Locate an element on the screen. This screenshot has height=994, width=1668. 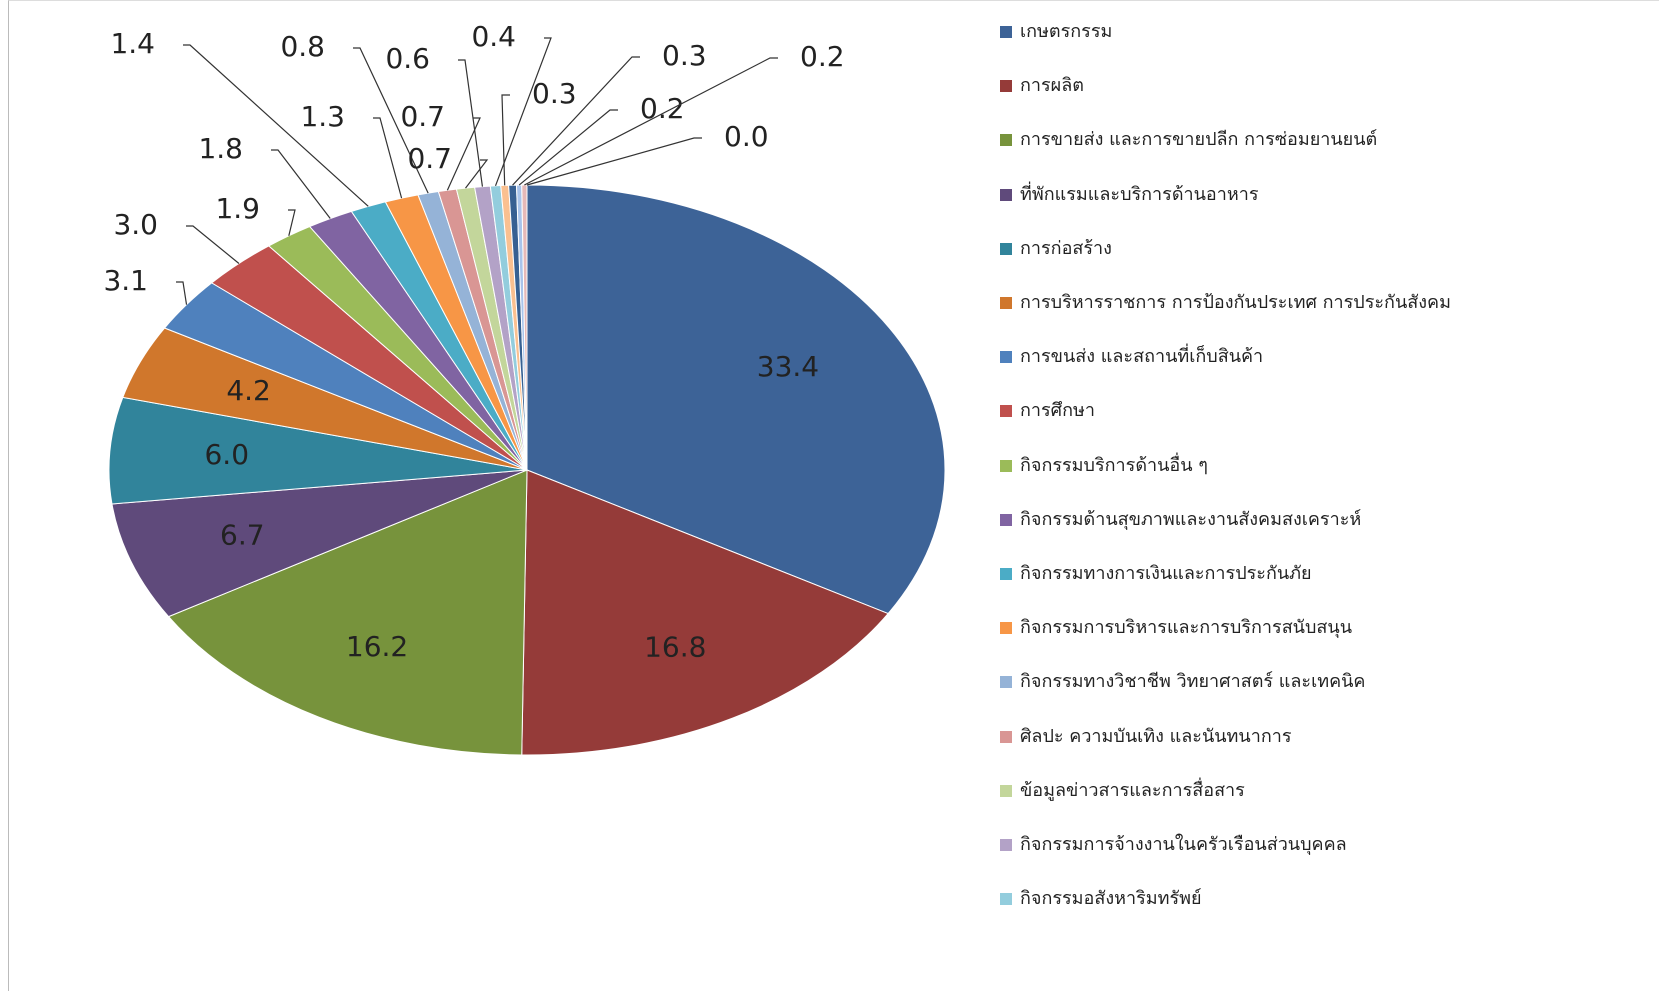
data-label: 1.8 is located at coordinates (220, 148).